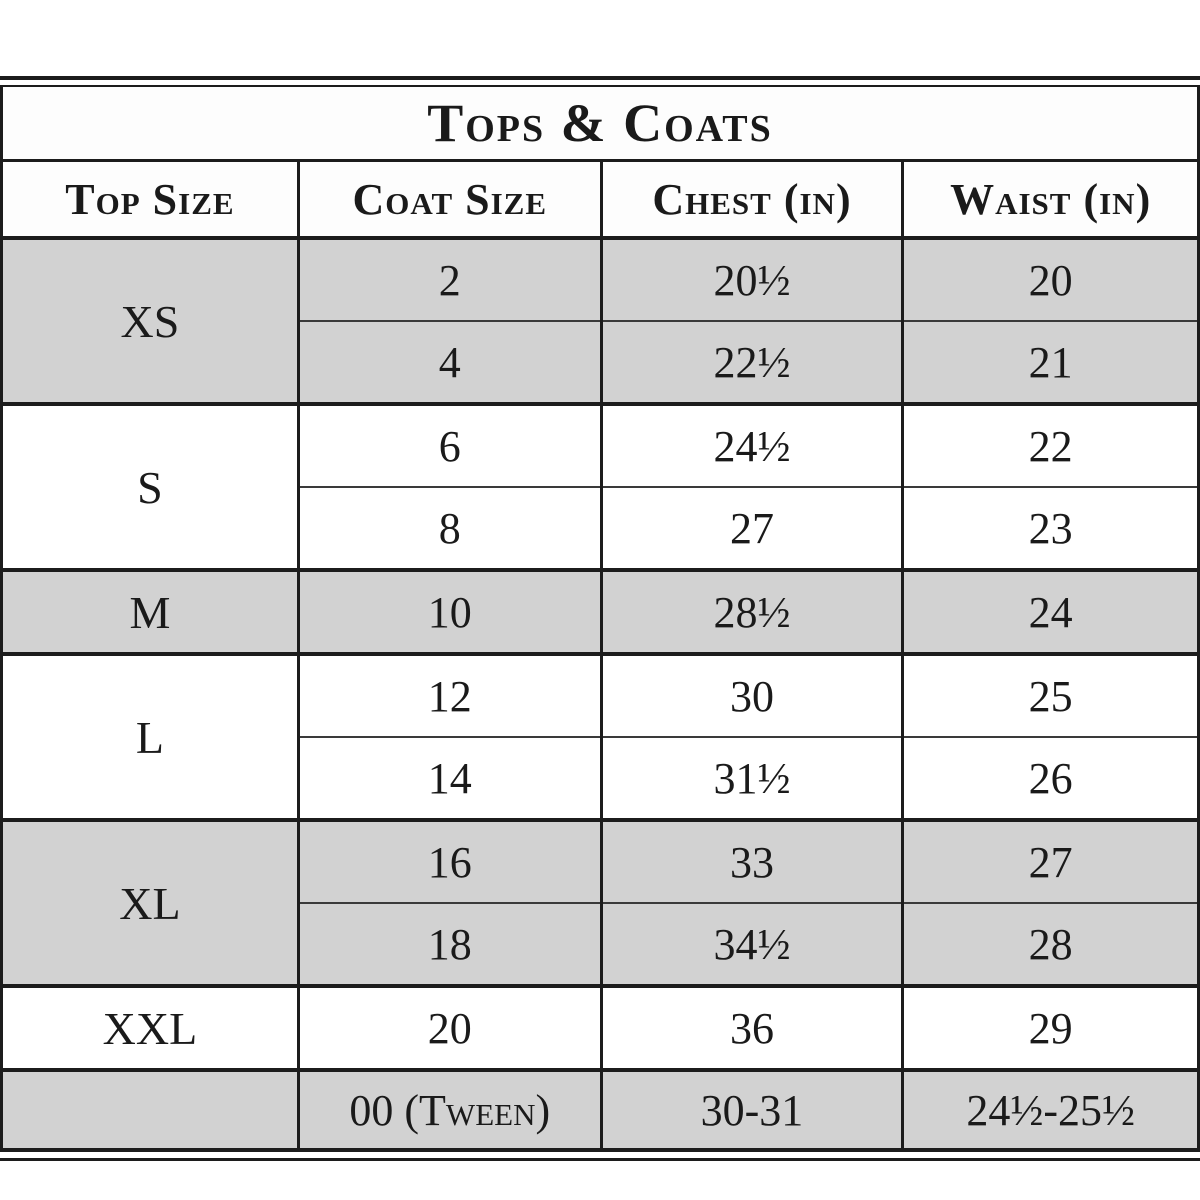 Image resolution: width=1200 pixels, height=1200 pixels. I want to click on top-size-cell: S, so click(150, 486).